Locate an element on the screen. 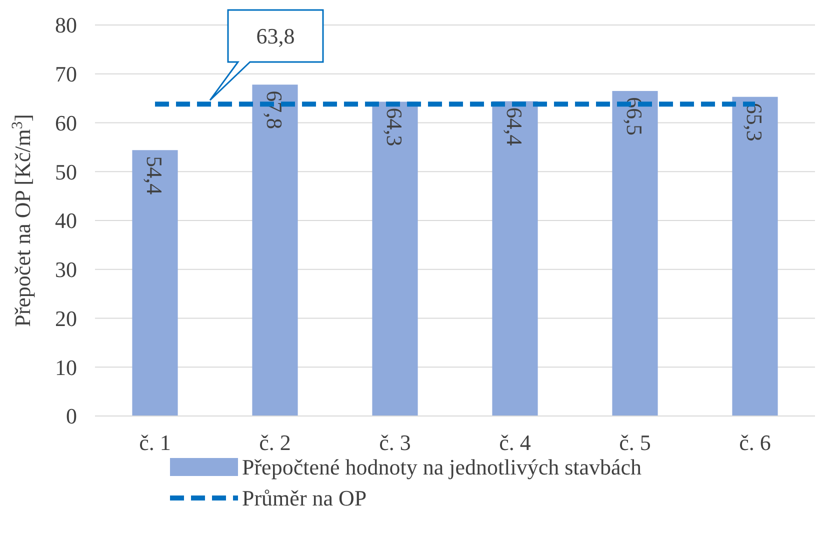  y-tick-label: 80 is located at coordinates (66, 25).